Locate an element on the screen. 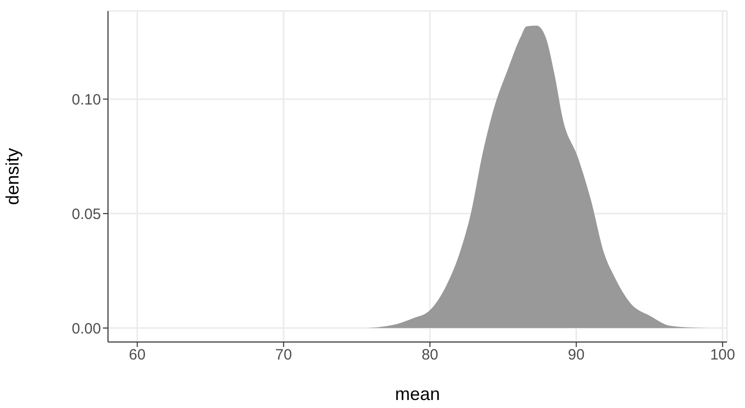 This screenshot has width=745, height=408. y-tick-label: 0.00 is located at coordinates (86, 329).